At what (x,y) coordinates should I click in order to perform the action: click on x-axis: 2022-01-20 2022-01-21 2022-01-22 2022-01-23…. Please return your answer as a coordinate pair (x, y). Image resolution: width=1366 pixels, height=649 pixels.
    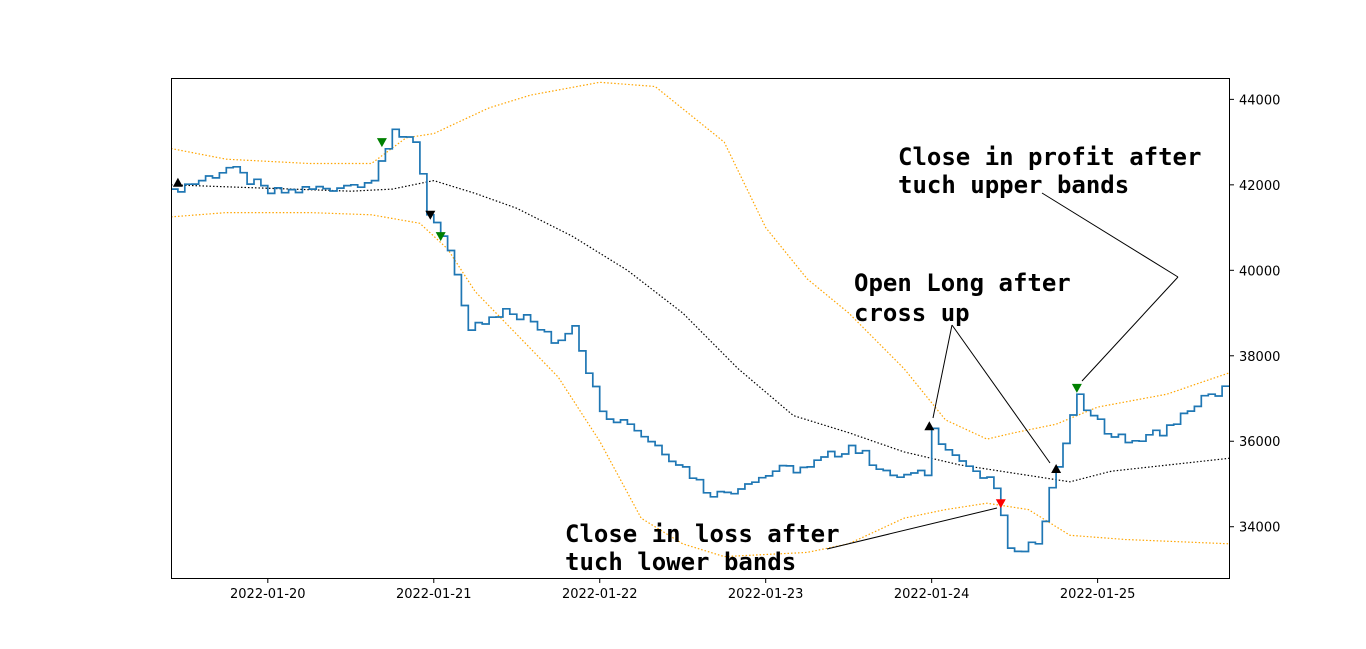
    Looking at the image, I should click on (682, 590).